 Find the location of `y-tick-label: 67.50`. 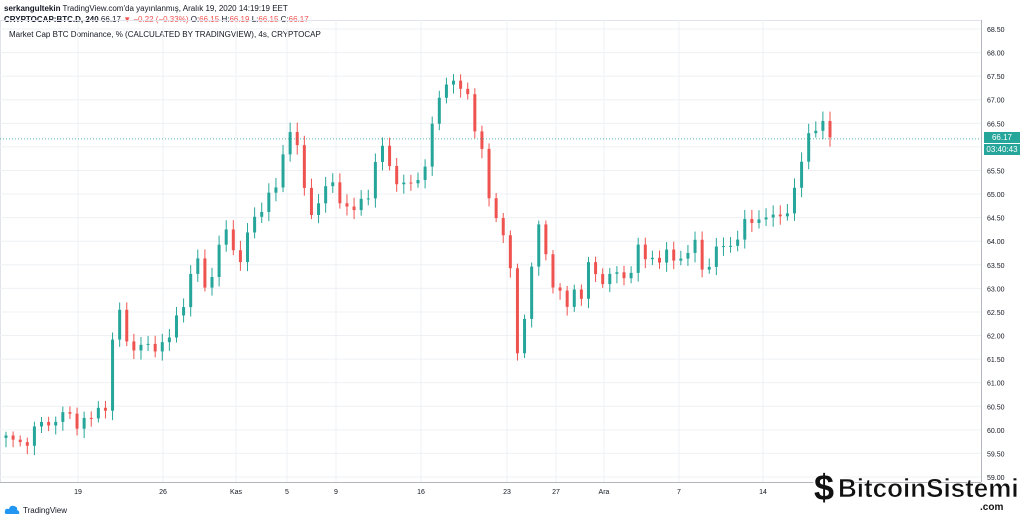

y-tick-label: 67.50 is located at coordinates (996, 77).